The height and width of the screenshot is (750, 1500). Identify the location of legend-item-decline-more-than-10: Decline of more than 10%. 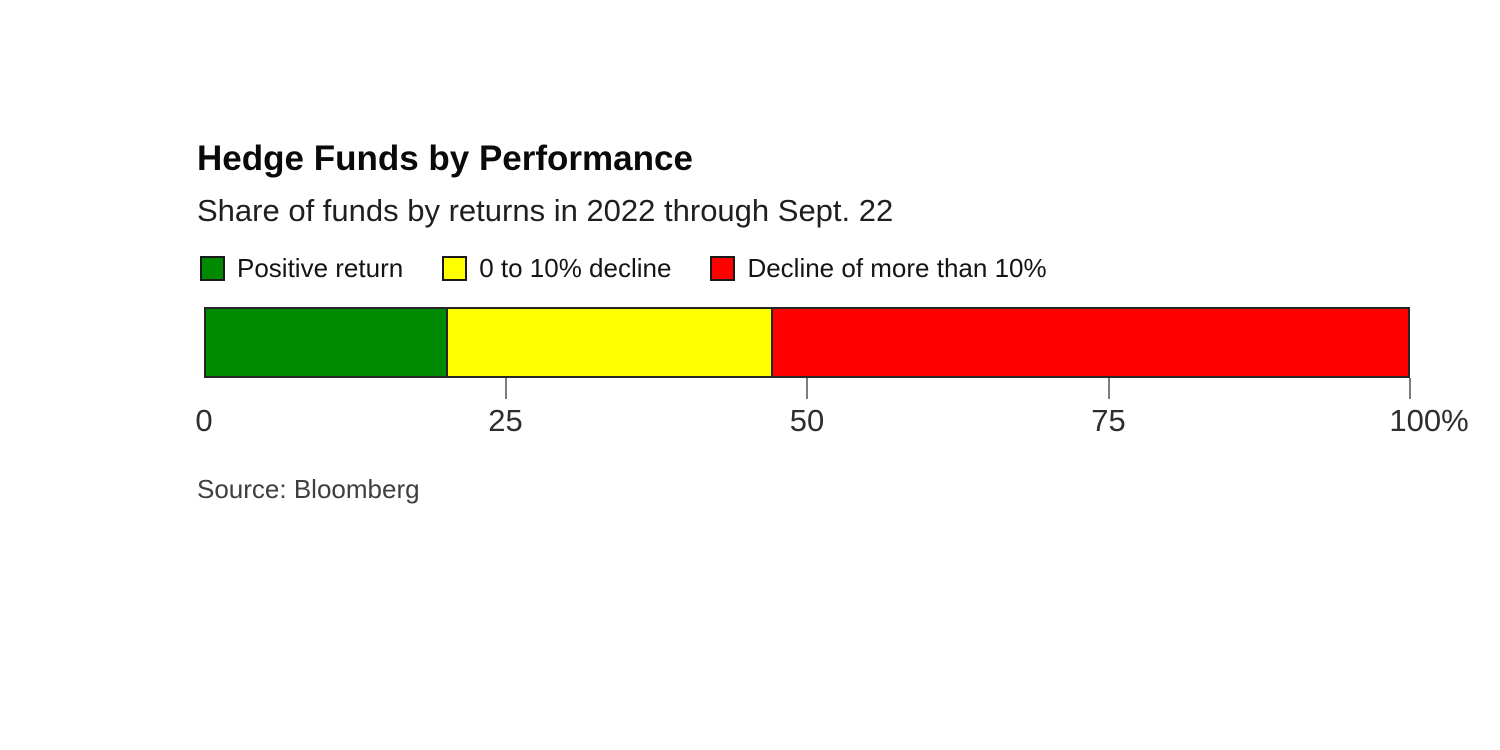
(878, 268).